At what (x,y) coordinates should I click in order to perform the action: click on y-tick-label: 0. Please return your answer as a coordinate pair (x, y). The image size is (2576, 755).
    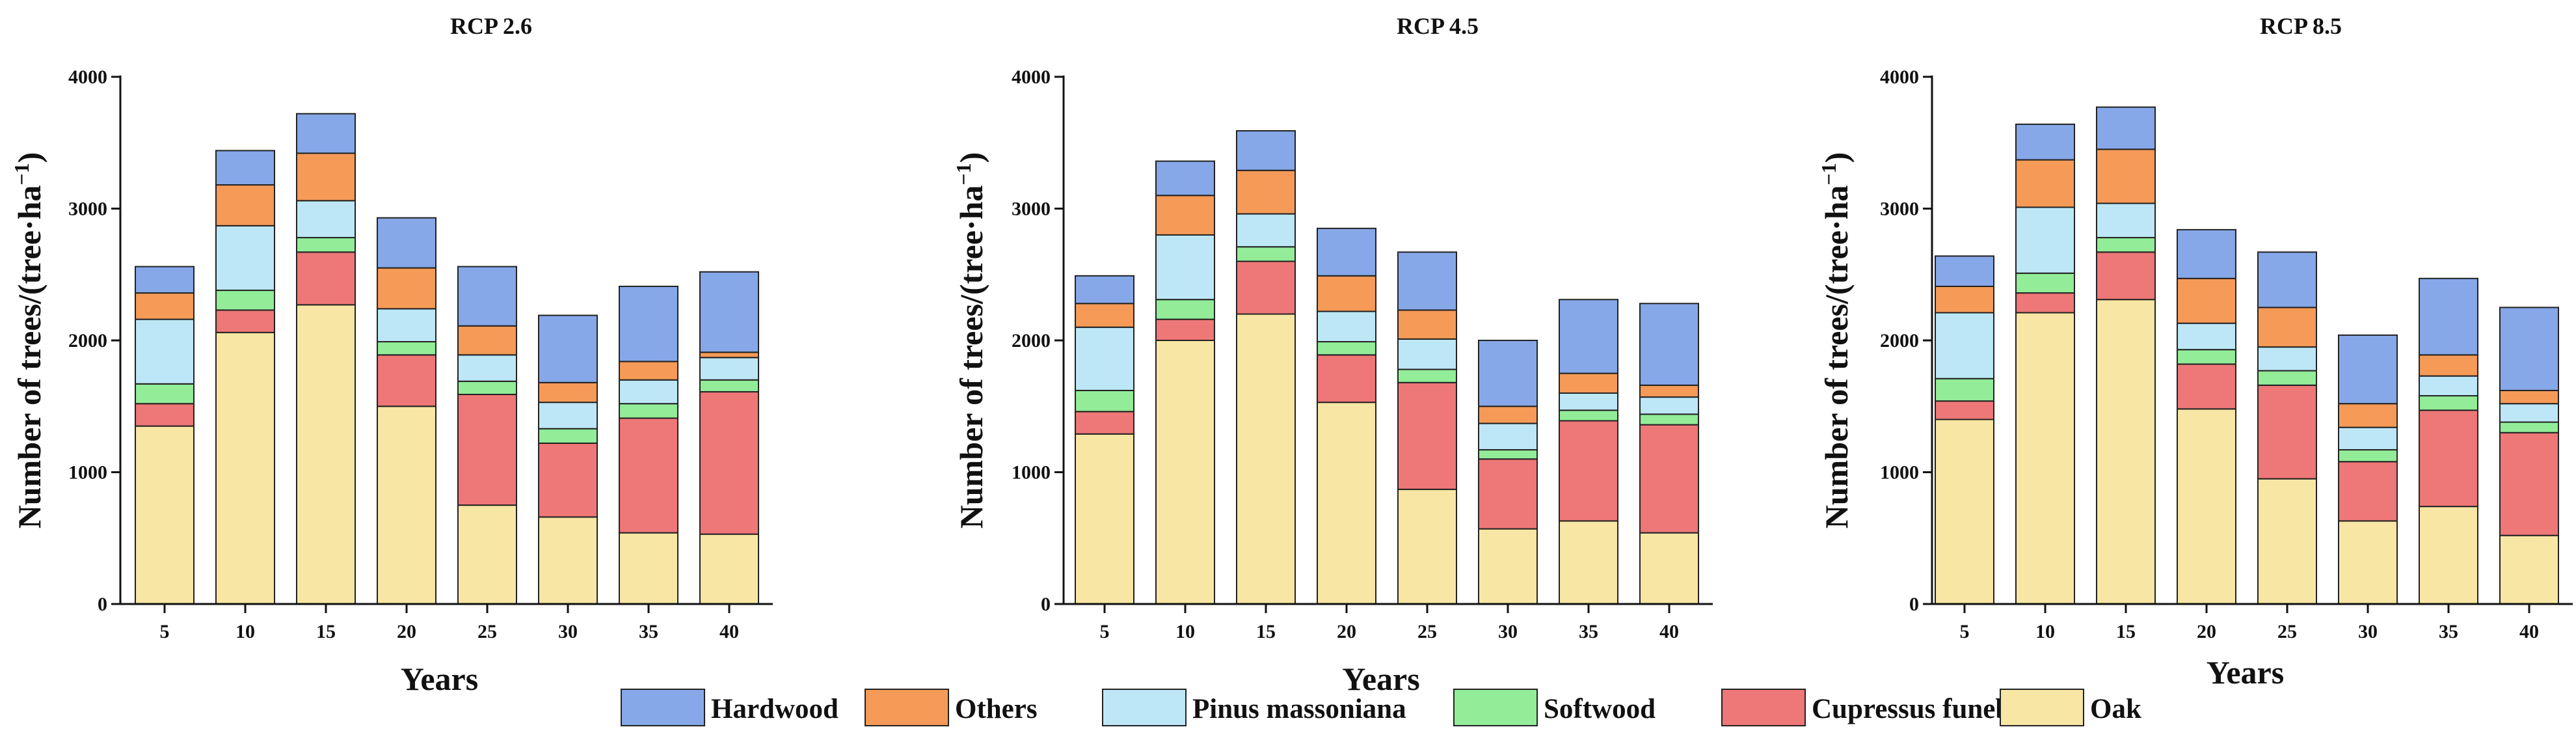
    Looking at the image, I should click on (1046, 604).